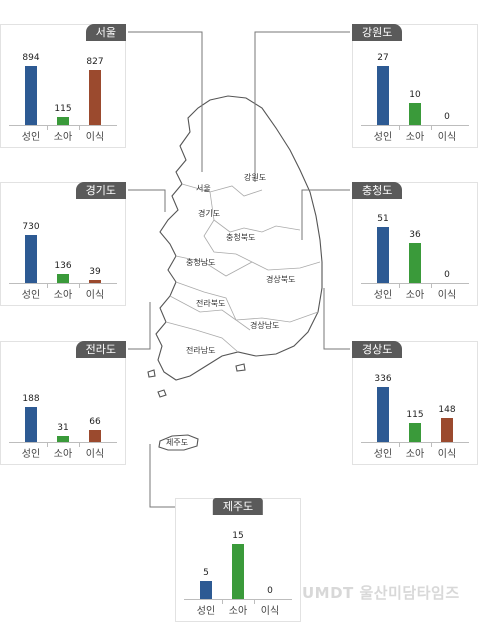 Image resolution: width=478 pixels, height=627 pixels. What do you see at coordinates (415, 95) in the screenshot?
I see `data-label: 10` at bounding box center [415, 95].